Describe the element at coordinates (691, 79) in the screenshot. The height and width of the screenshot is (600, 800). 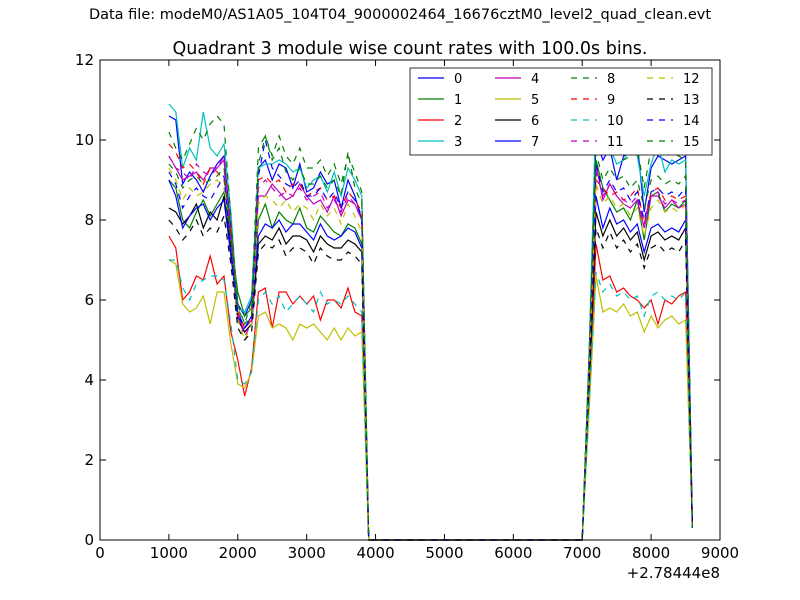
I see `legend-label-12: 12` at that location.